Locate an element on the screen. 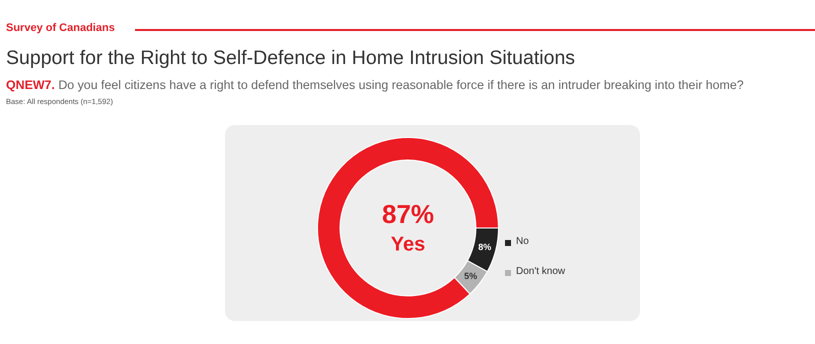 The image size is (815, 344). legend-label: No is located at coordinates (522, 241).